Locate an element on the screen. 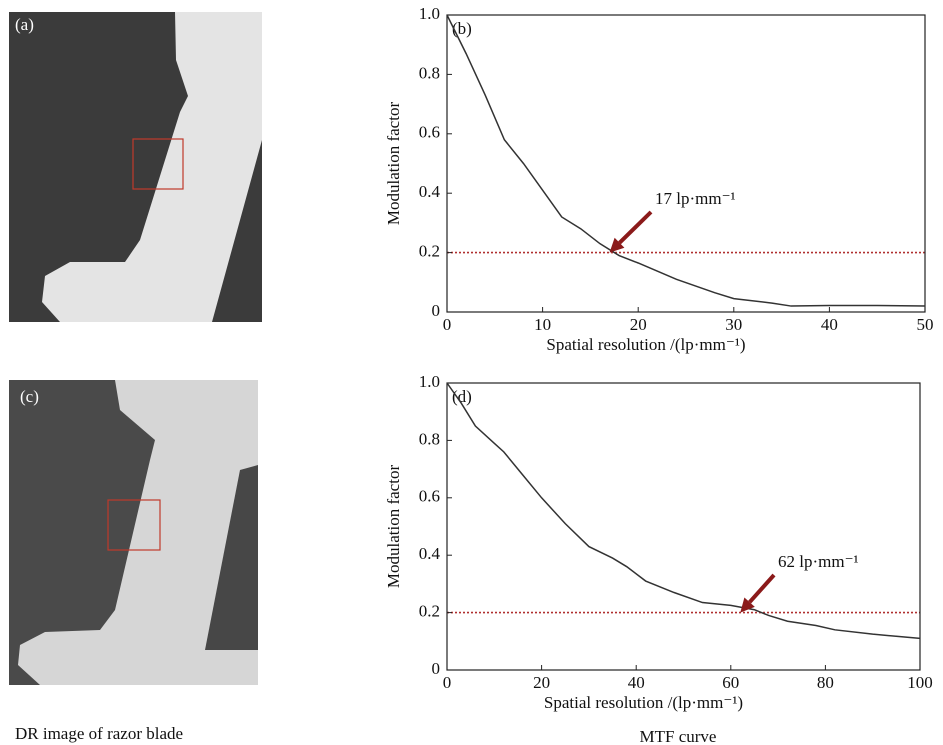  x-tick-label: 100 is located at coordinates (920, 682).